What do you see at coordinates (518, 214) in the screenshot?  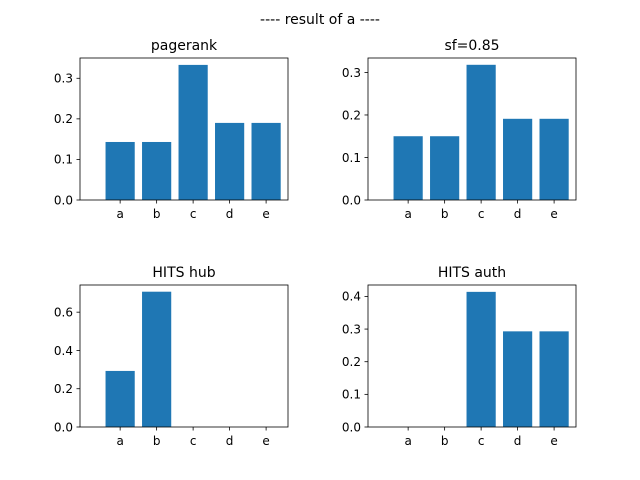 I see `xtick-label-sf-d: d` at bounding box center [518, 214].